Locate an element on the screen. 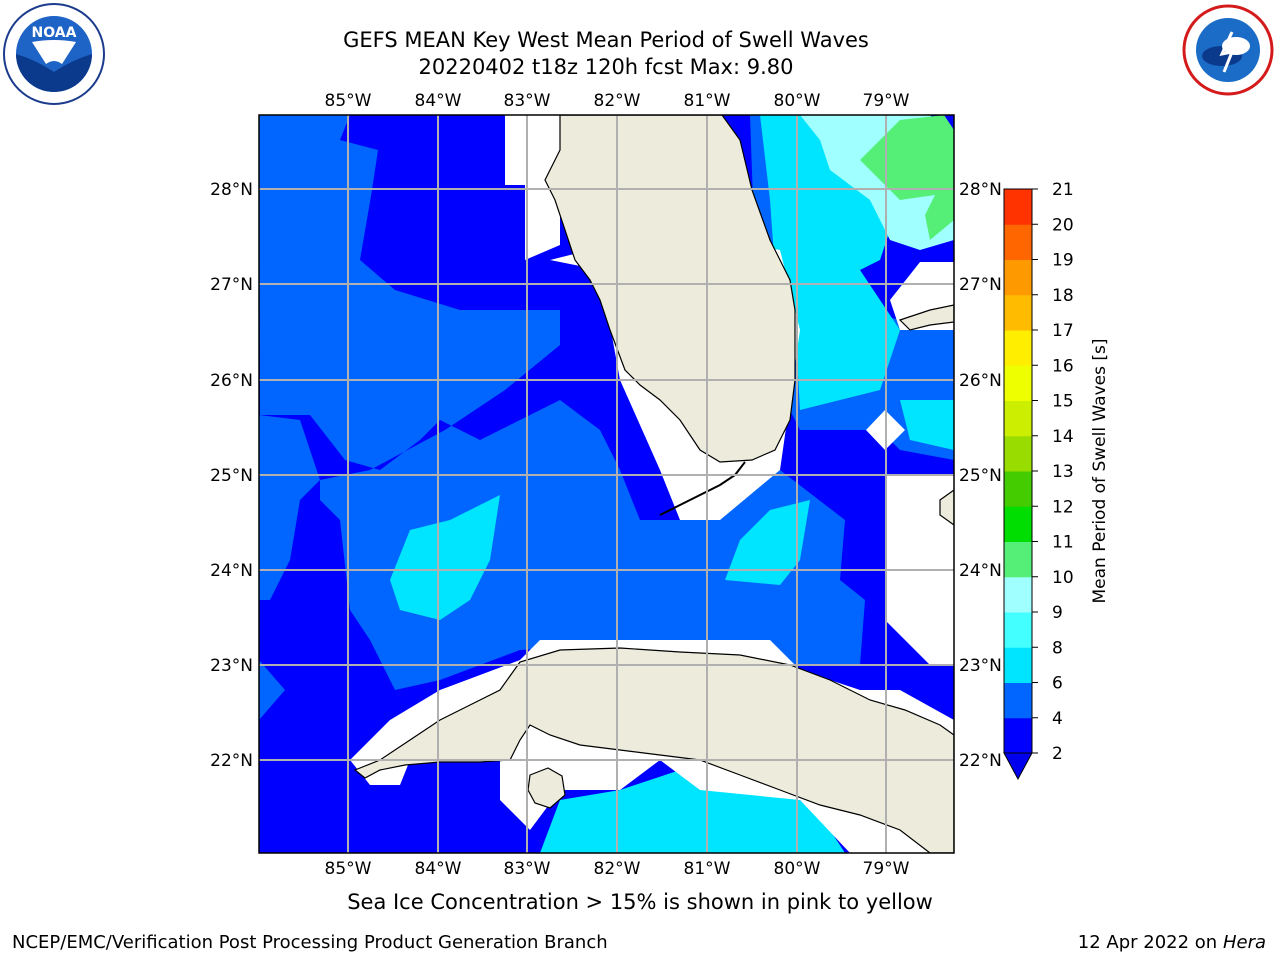  florida-keys is located at coordinates (702, 488).